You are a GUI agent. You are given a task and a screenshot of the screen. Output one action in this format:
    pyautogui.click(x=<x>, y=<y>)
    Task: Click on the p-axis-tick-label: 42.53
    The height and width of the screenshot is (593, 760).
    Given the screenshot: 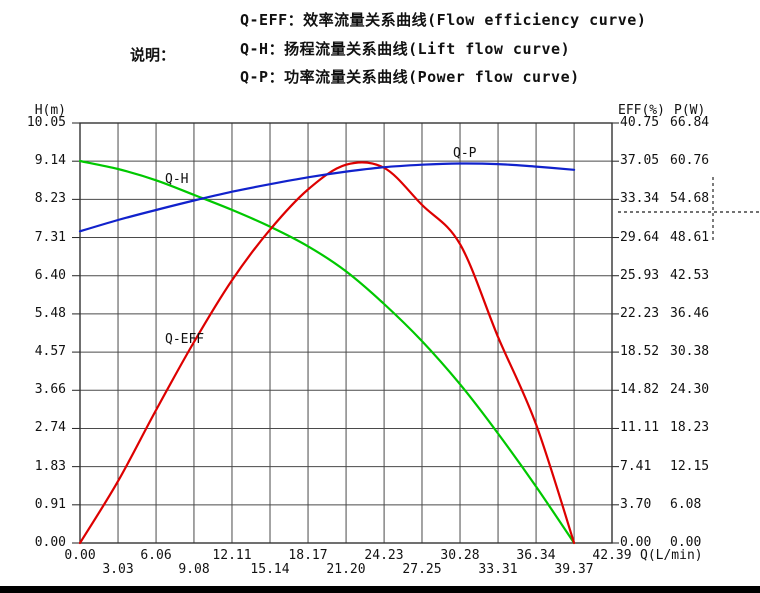 What is the action you would take?
    pyautogui.click(x=690, y=275)
    